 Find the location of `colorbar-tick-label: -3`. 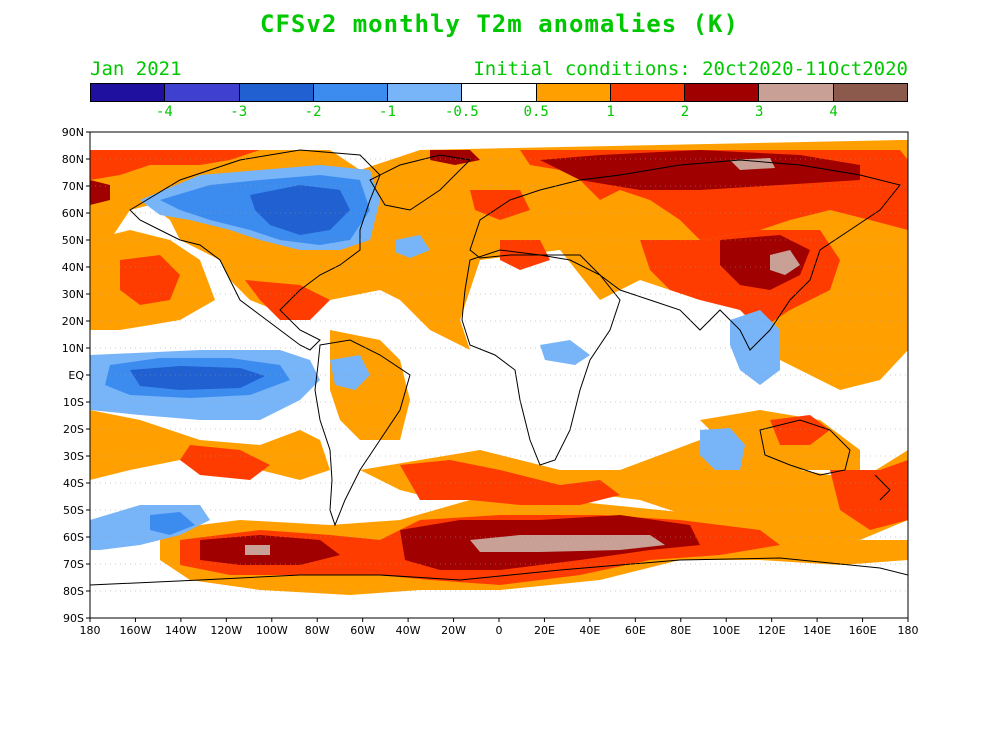

colorbar-tick-label: -3 is located at coordinates (239, 112).